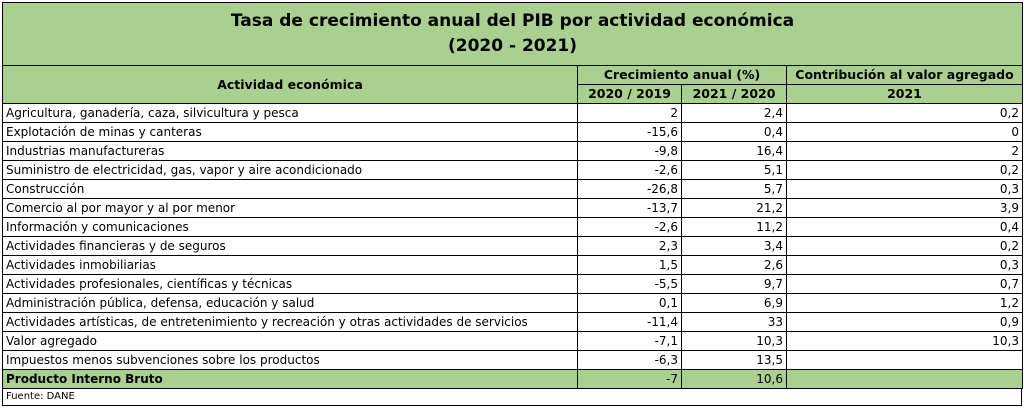 This screenshot has width=1024, height=420. I want to click on growth-2020-cell: 1,5, so click(629, 265).